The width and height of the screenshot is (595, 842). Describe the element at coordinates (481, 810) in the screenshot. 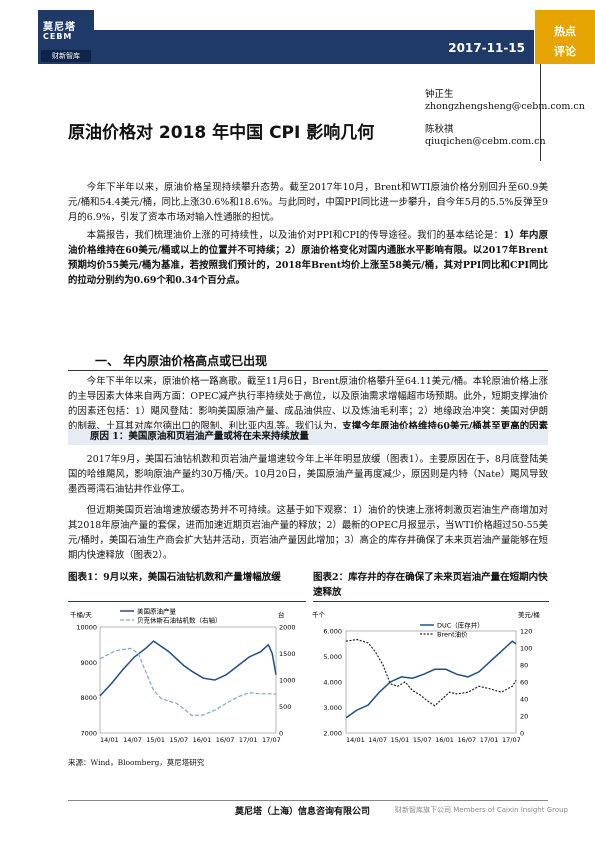

I see `footer-group: 财新智库旗下公司 Members of Caixin Insight Group` at that location.